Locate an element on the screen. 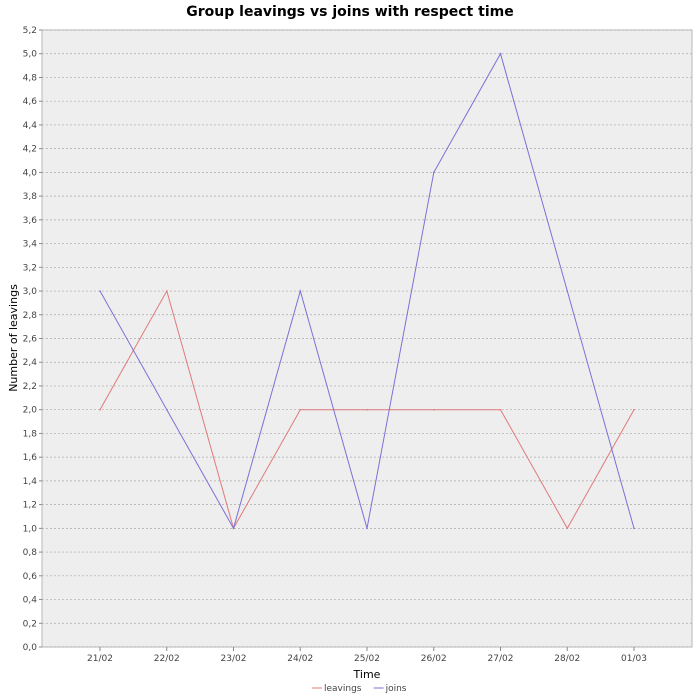  y-tick-label: 3,4 is located at coordinates (30, 245).